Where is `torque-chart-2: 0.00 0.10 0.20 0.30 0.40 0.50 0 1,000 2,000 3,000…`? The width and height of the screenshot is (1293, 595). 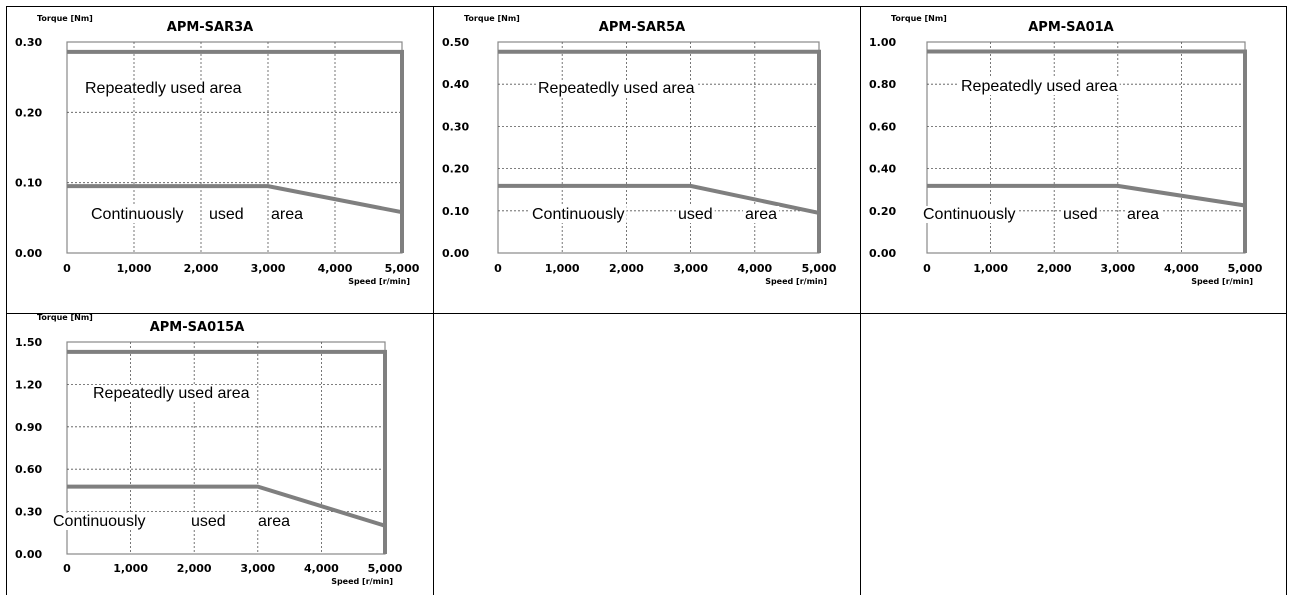 torque-chart-2: 0.00 0.10 0.20 0.30 0.40 0.50 0 1,000 2,000 3,000… is located at coordinates (639, 150).